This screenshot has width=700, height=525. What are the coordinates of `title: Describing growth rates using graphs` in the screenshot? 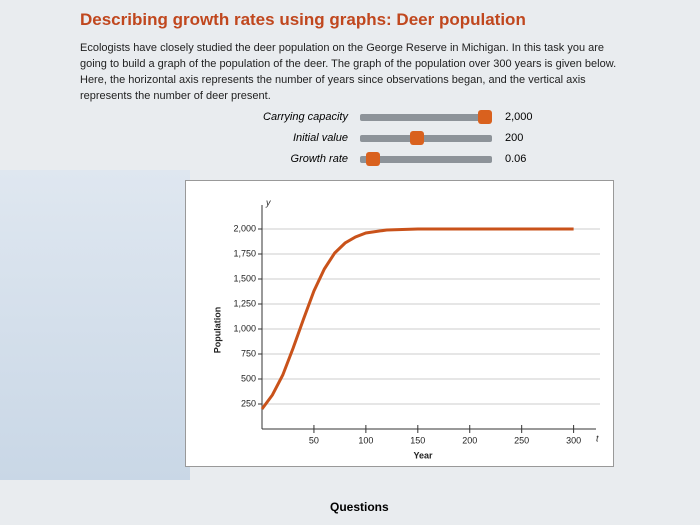 It's located at (303, 19).